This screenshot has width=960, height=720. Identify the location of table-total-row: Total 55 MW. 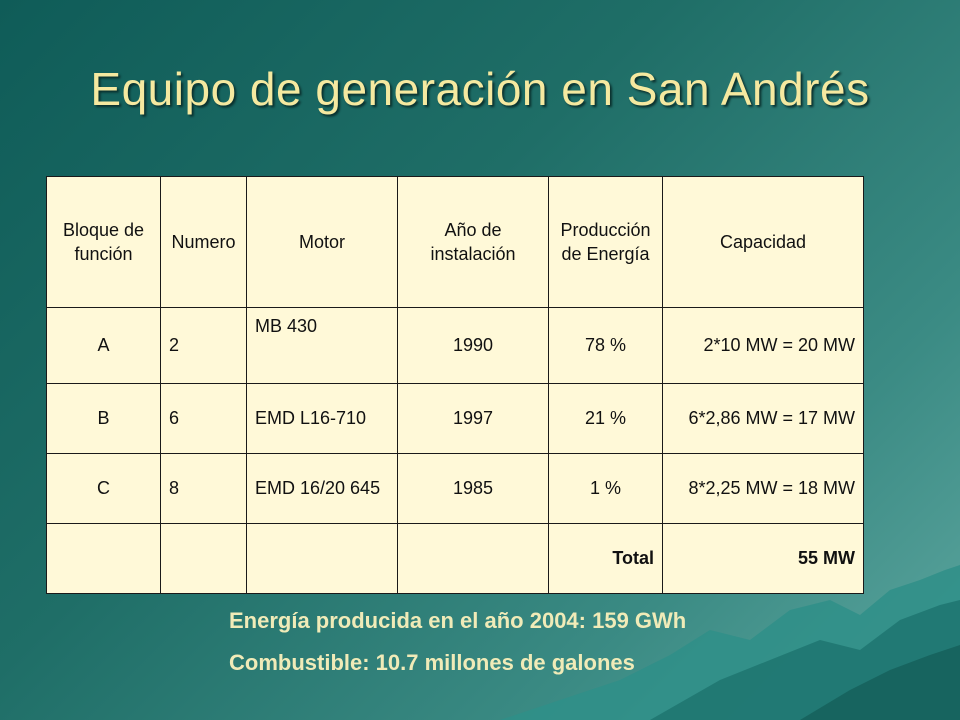
(455, 558).